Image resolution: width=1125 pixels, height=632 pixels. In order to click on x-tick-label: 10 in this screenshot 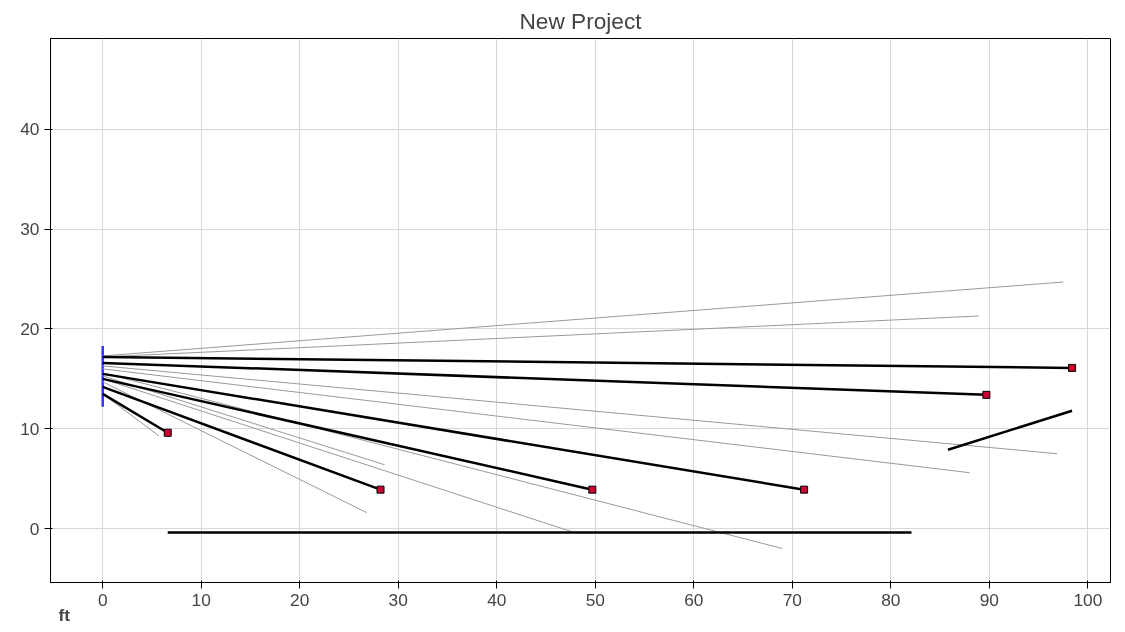, I will do `click(201, 599)`.